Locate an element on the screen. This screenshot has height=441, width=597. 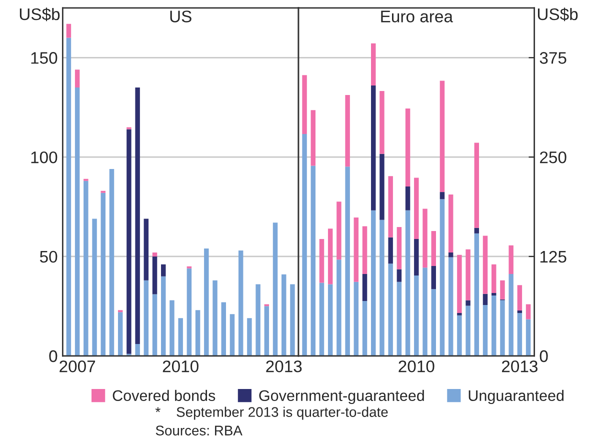
legend-label: Covered bonds is located at coordinates (164, 396).